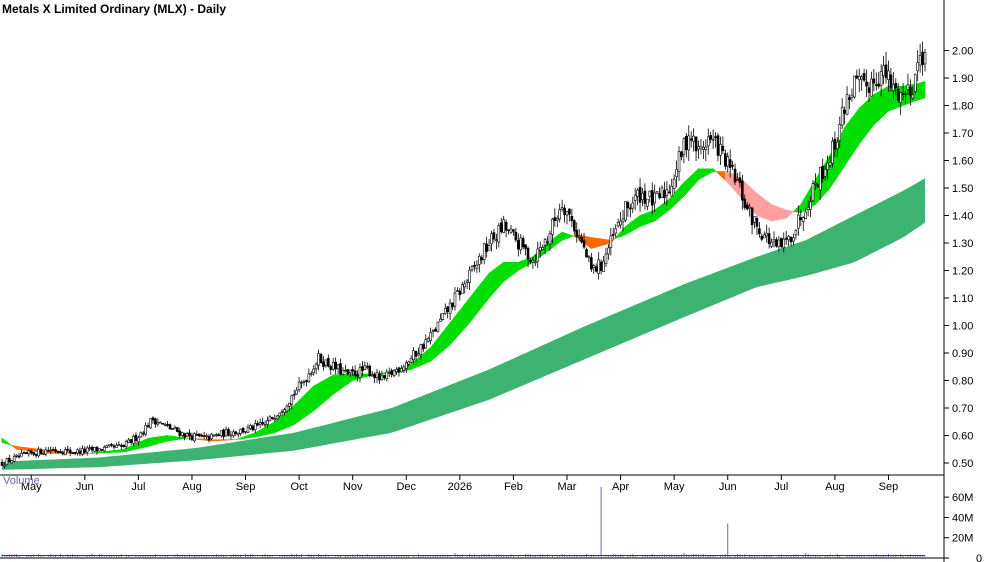  Describe the element at coordinates (962, 52) in the screenshot. I see `price-tick-label: 2.00` at that location.